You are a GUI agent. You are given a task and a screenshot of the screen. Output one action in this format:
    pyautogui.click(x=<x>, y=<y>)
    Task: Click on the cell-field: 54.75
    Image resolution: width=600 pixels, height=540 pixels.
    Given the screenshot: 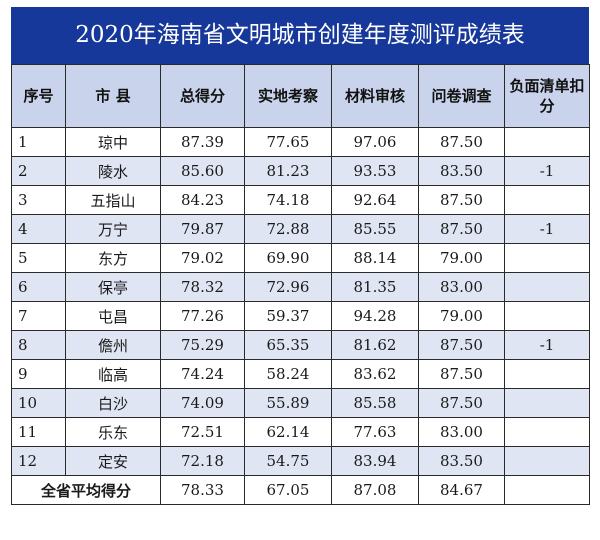 What is the action you would take?
    pyautogui.click(x=288, y=461)
    